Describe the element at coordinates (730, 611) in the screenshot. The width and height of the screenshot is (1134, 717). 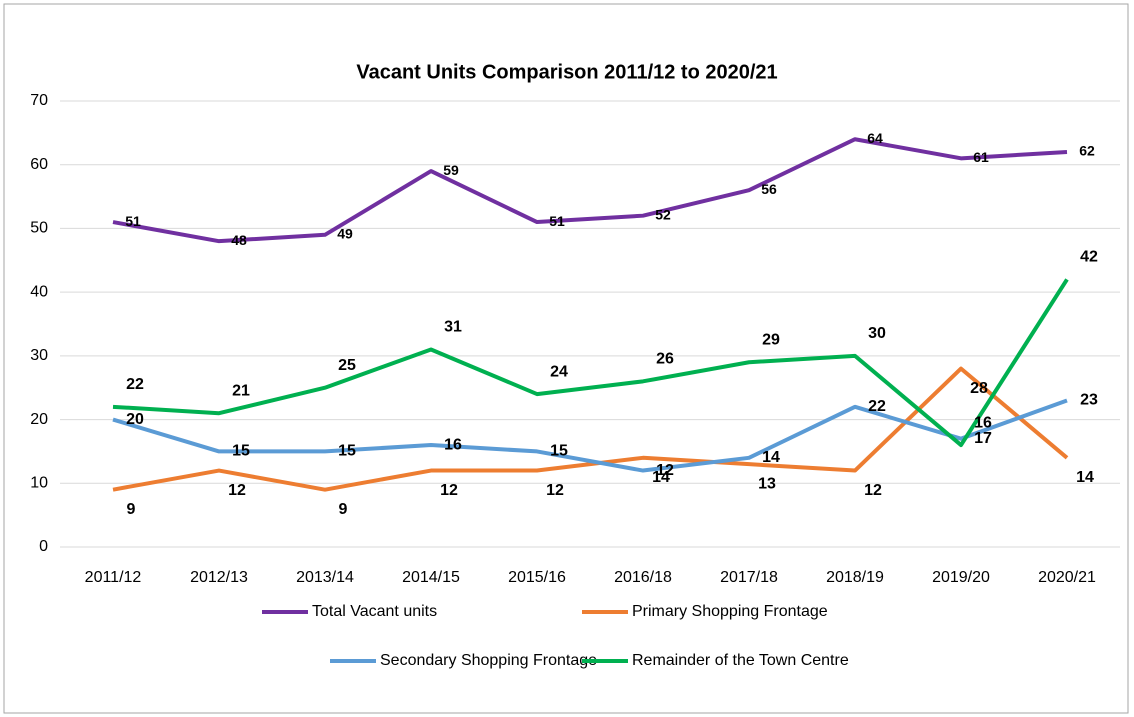
I see `legend-label: Primary Shopping Frontage` at that location.